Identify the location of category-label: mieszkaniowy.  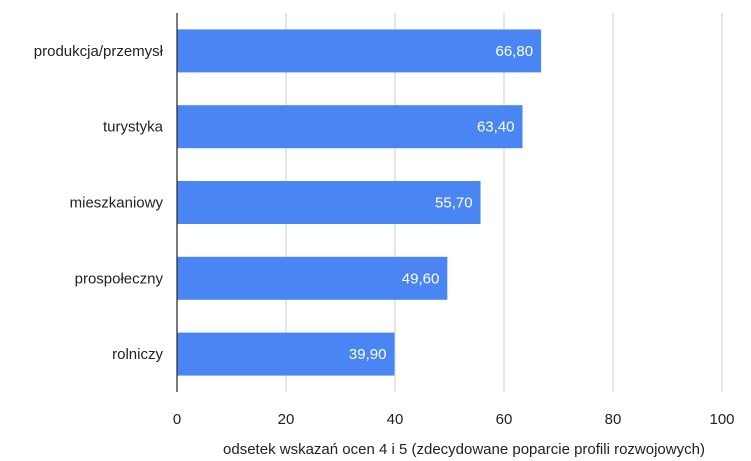
(117, 203).